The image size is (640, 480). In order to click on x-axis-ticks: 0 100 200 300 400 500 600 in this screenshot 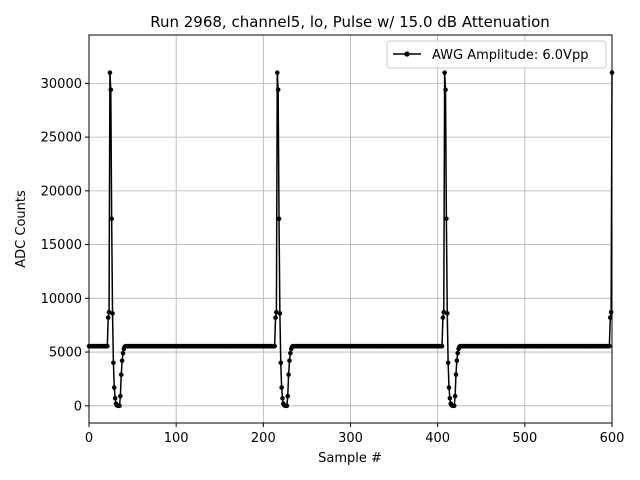, I will do `click(355, 434)`.